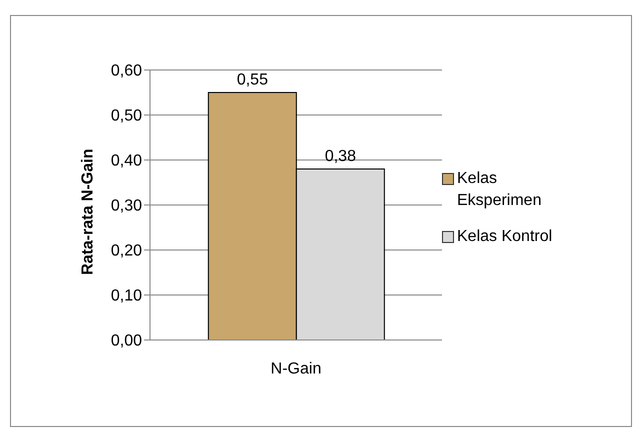  What do you see at coordinates (296, 369) in the screenshot?
I see `x-tick-label: N-Gain` at bounding box center [296, 369].